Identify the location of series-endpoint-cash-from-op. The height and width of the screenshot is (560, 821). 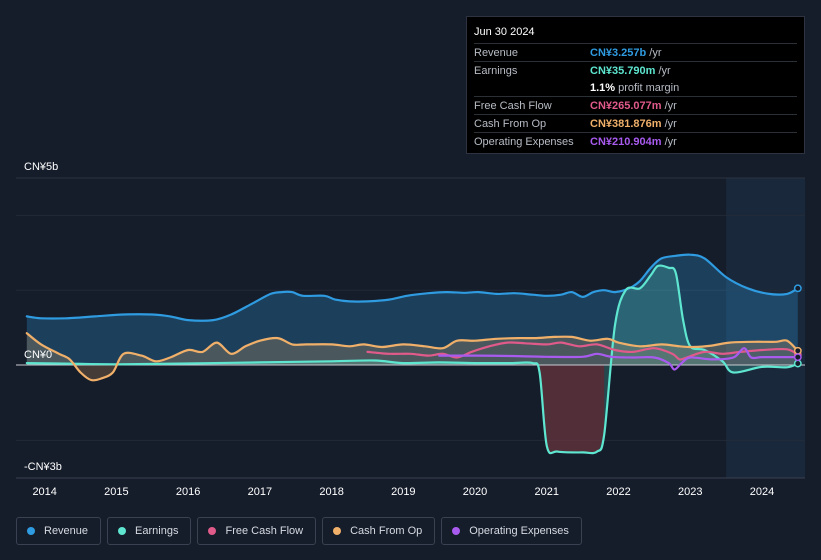
(797, 350).